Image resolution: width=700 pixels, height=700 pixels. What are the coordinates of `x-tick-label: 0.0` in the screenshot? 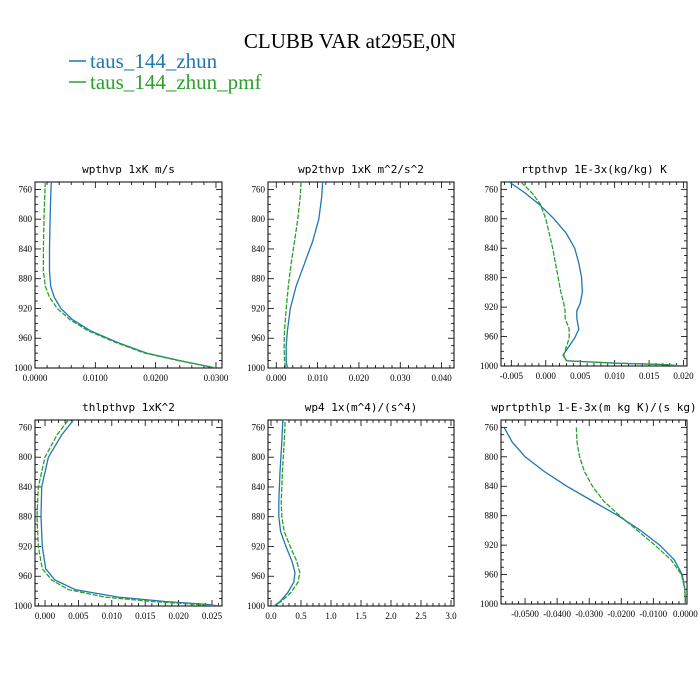 It's located at (271, 616).